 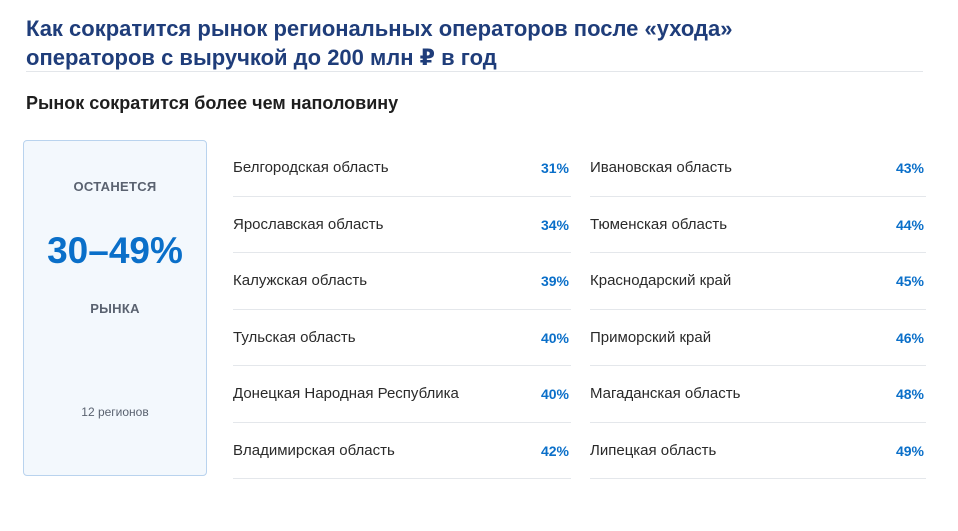 What do you see at coordinates (665, 393) in the screenshot?
I see `region-name: Магаданская область` at bounding box center [665, 393].